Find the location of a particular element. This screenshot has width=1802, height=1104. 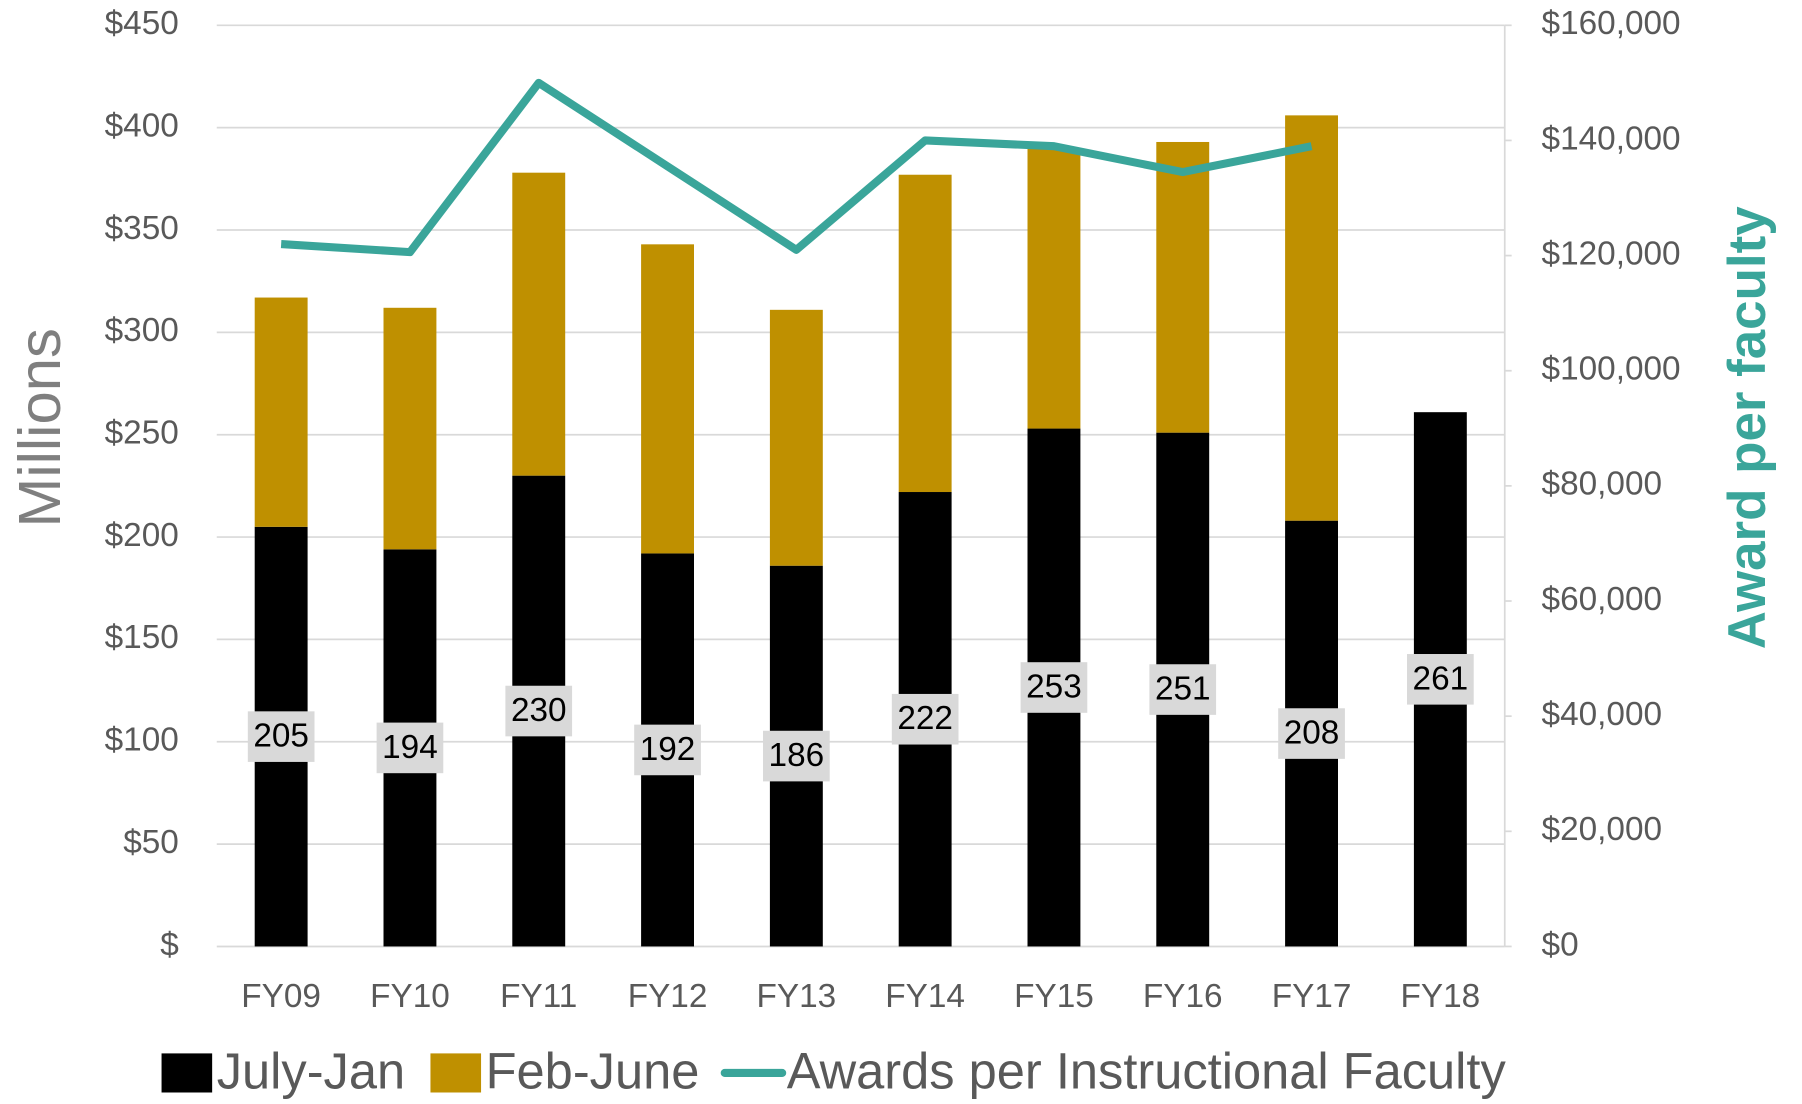

y-tick-label: $450 is located at coordinates (142, 23).